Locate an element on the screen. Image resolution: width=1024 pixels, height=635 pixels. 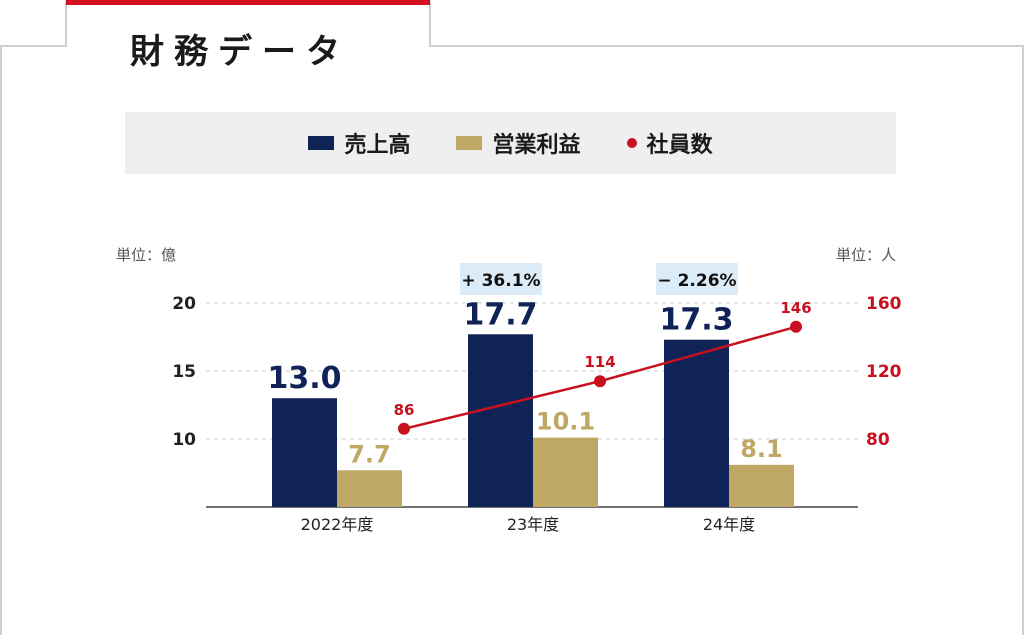
page-title: 財務データ is located at coordinates (240, 52).